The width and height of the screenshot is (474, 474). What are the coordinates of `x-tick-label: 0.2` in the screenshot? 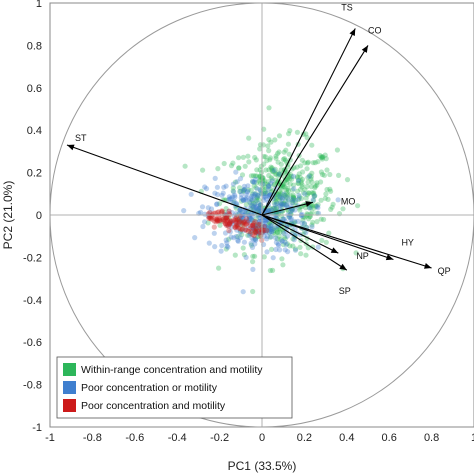 It's located at (304, 438).